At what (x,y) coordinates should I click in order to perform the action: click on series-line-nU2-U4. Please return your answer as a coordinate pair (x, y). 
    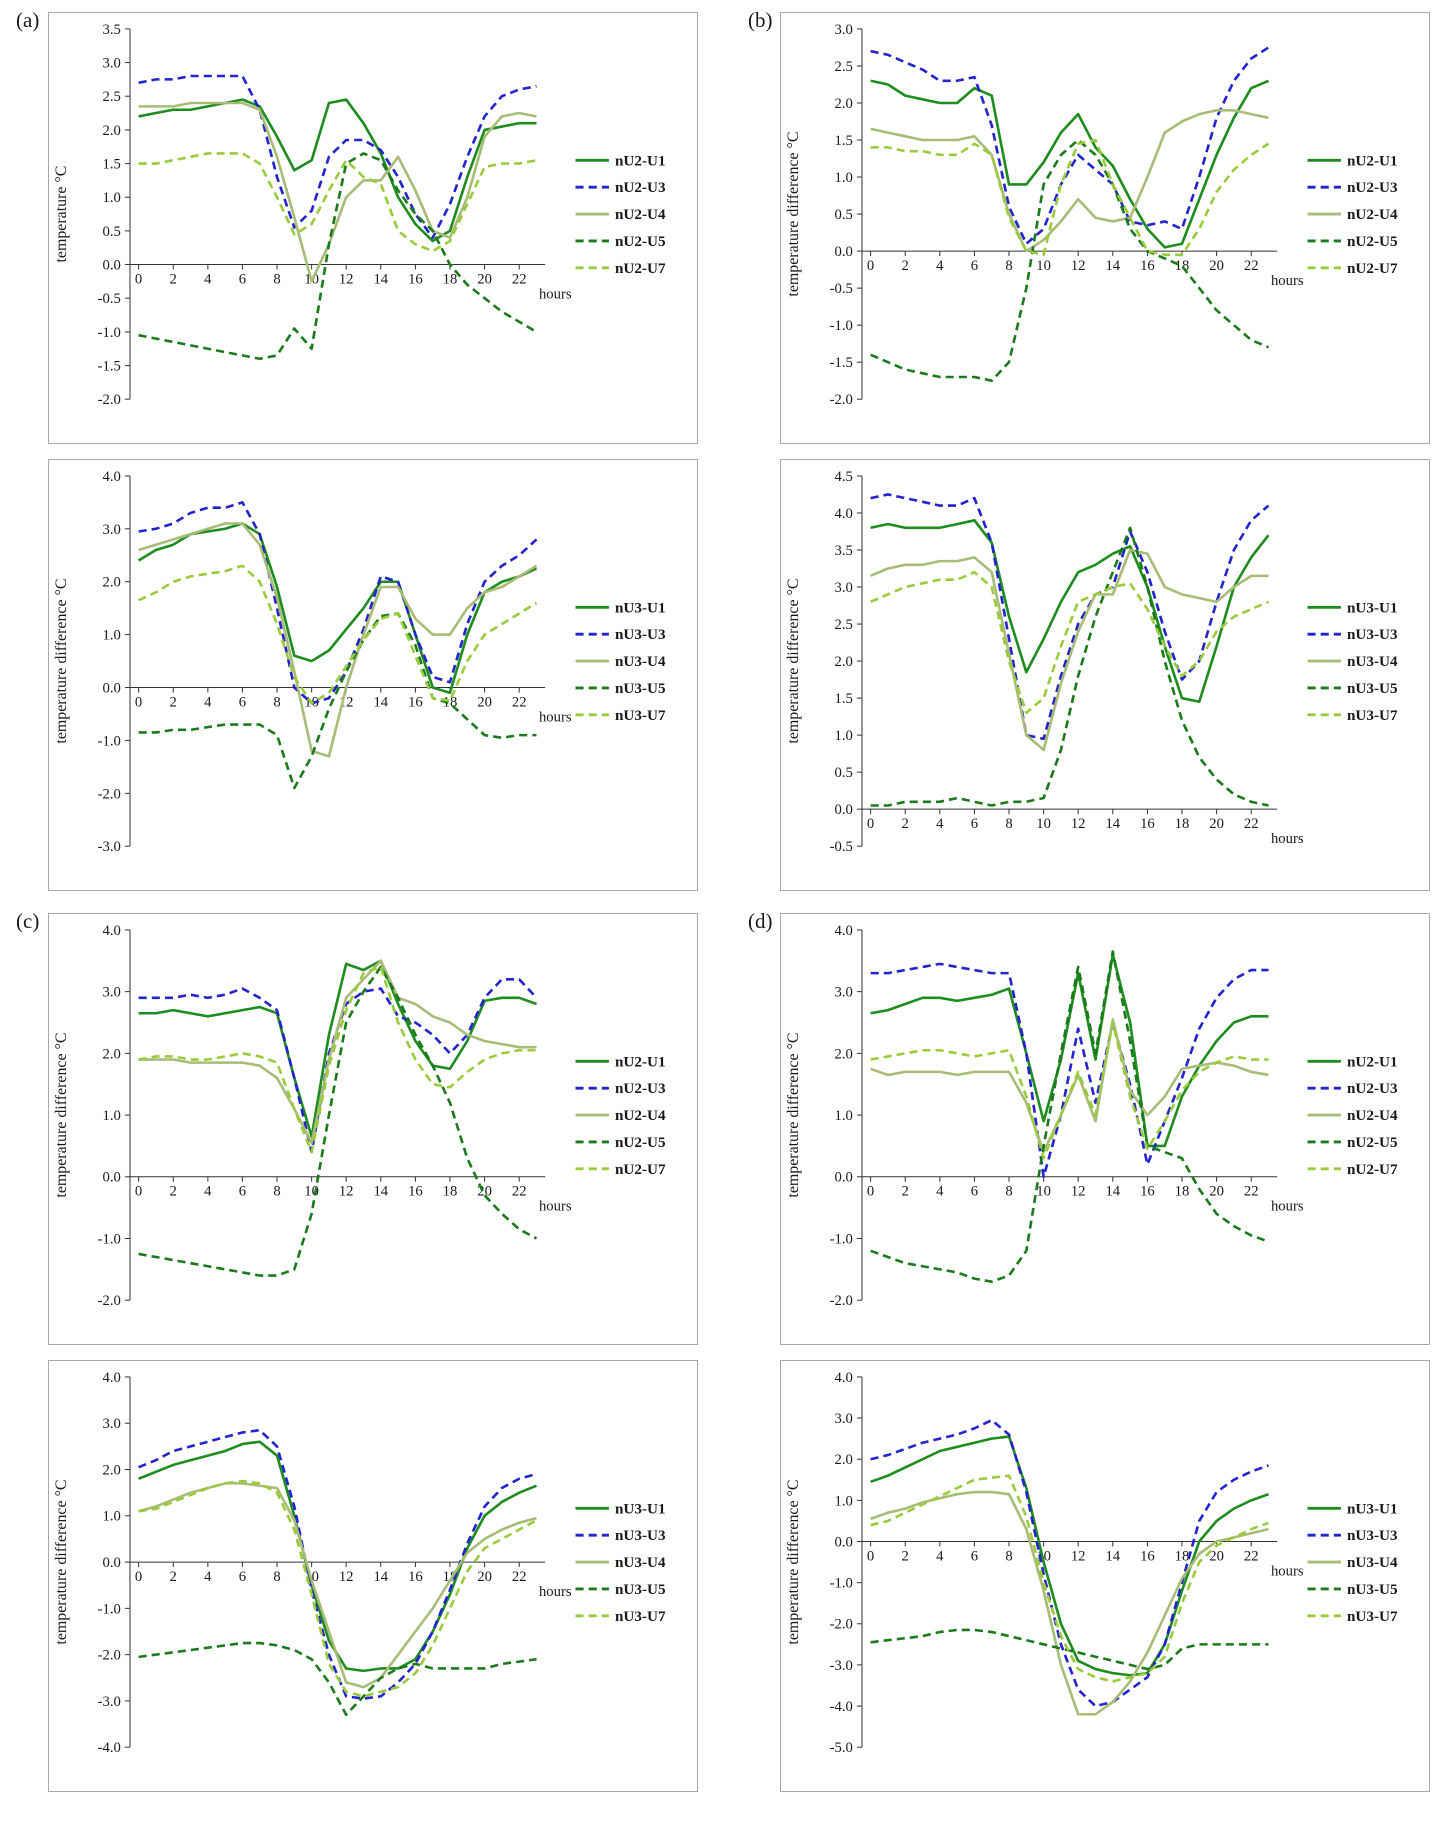
    Looking at the image, I should click on (337, 192).